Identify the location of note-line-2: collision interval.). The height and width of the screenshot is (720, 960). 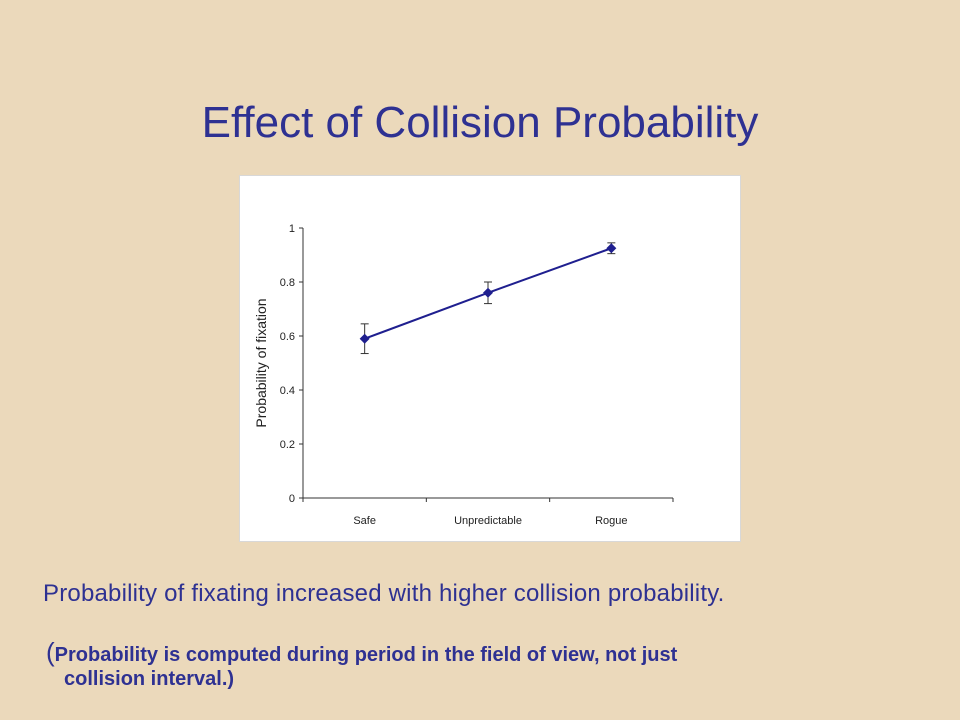
(149, 679).